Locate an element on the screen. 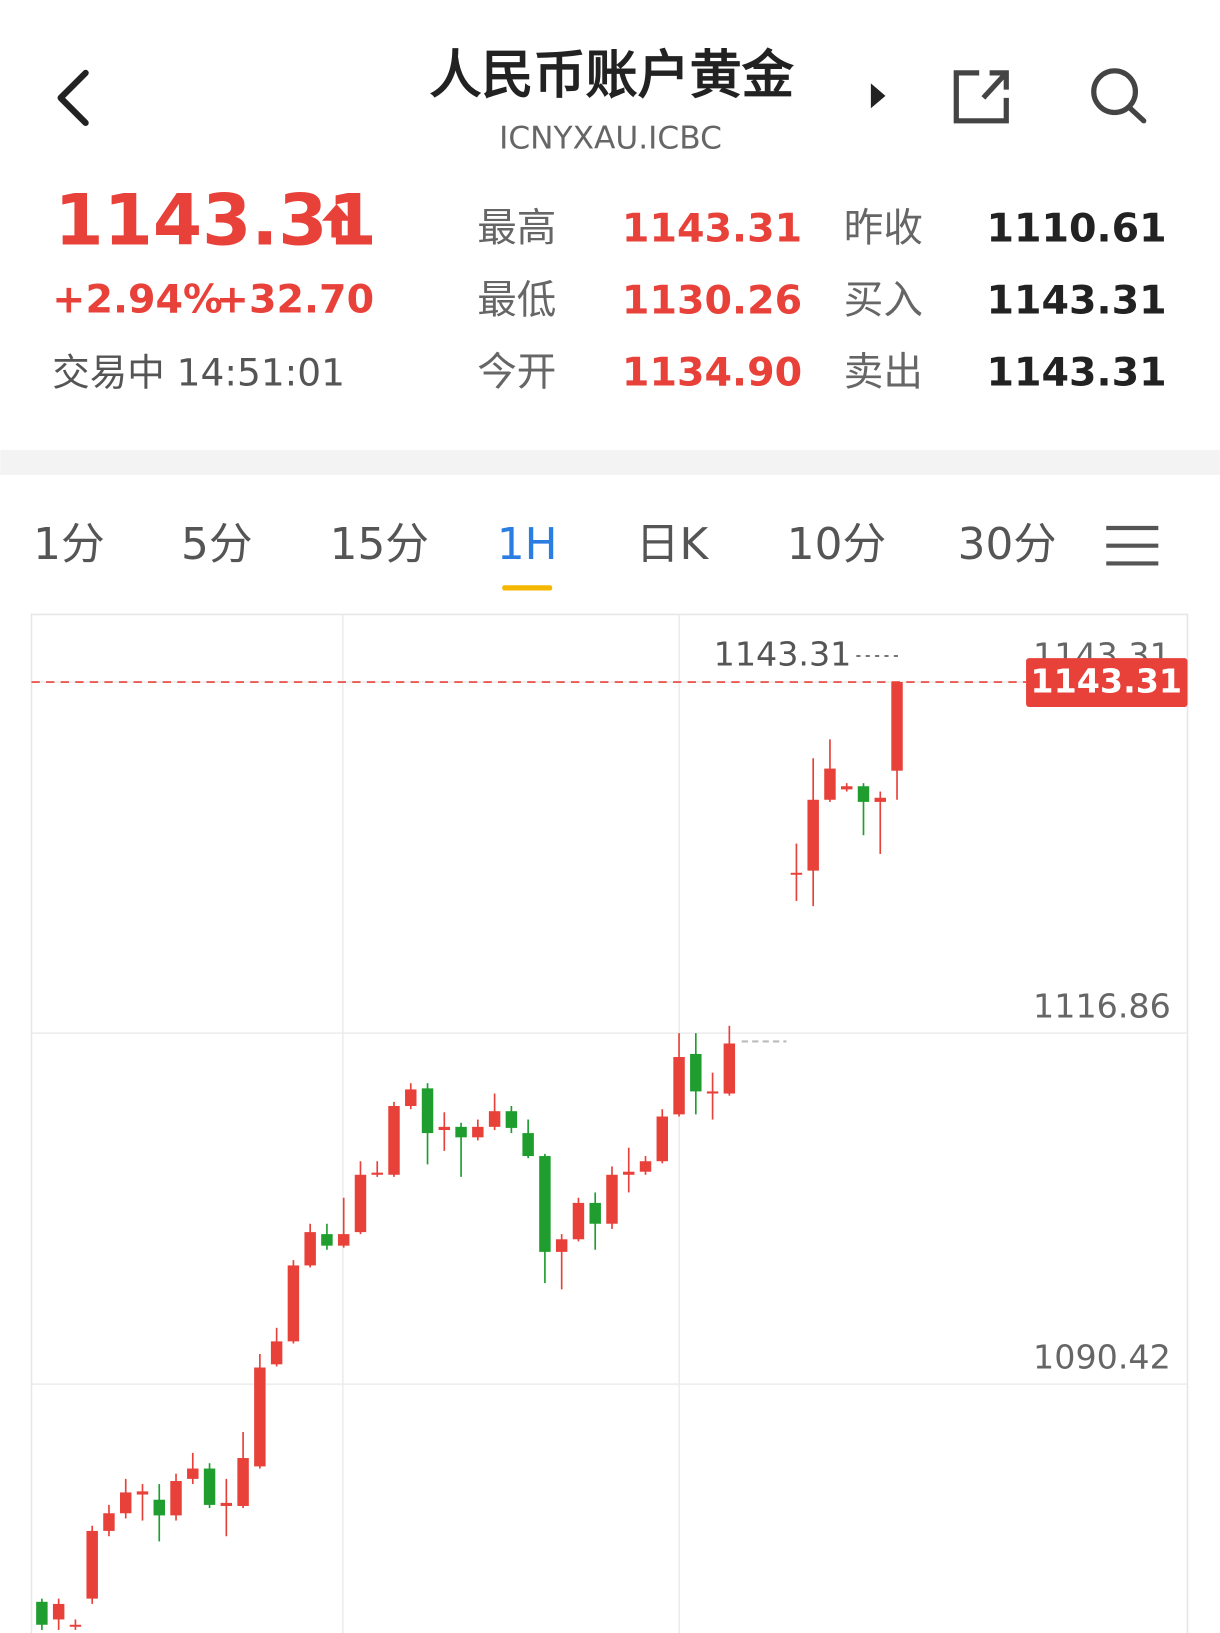 The width and height of the screenshot is (1220, 1633). stat-label: 昨收 is located at coordinates (883, 229).